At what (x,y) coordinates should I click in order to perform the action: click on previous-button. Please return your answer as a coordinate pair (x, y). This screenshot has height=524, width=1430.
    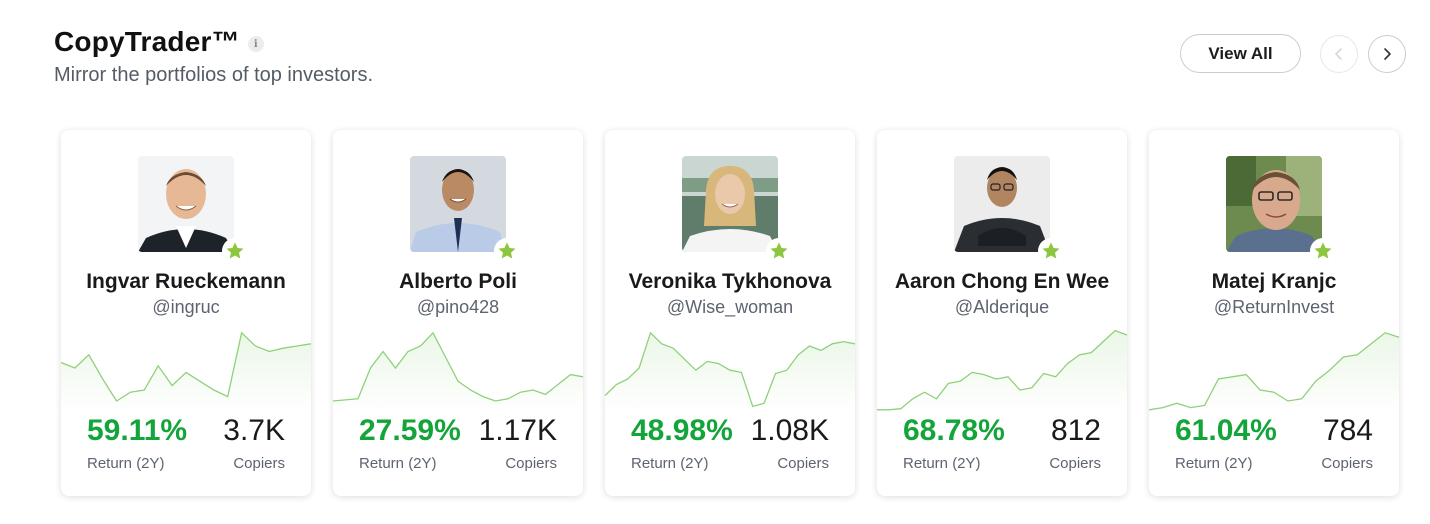
    Looking at the image, I should click on (1339, 53).